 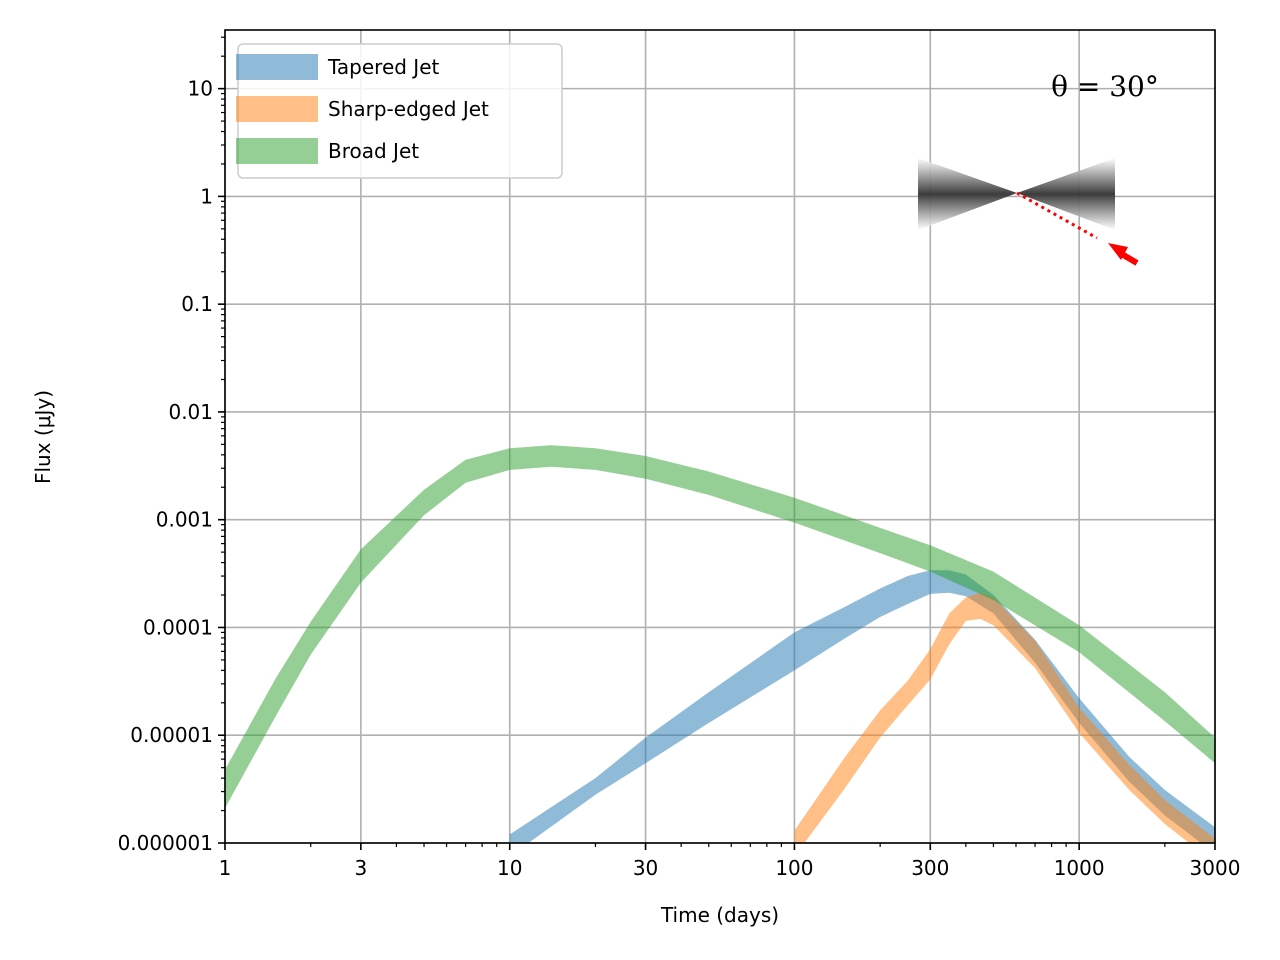 What do you see at coordinates (509, 868) in the screenshot?
I see `x-tick-label: 10` at bounding box center [509, 868].